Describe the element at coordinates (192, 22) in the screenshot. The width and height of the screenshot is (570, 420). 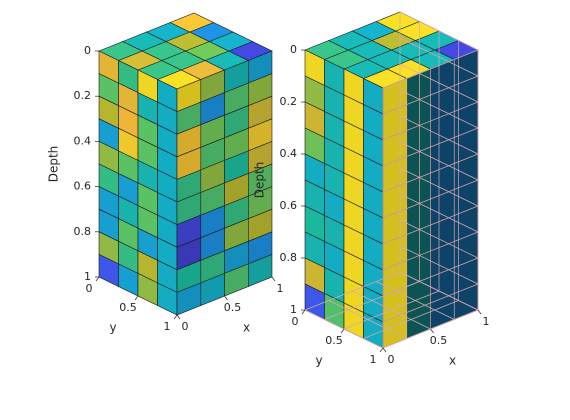
I see `voxel-top-face` at that location.